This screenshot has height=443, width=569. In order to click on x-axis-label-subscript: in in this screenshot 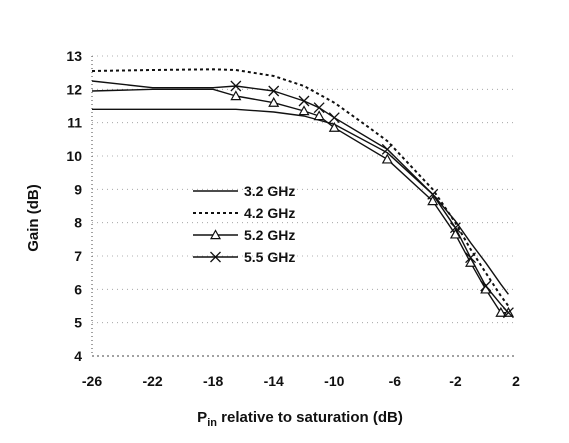, I will do `click(212, 423)`.